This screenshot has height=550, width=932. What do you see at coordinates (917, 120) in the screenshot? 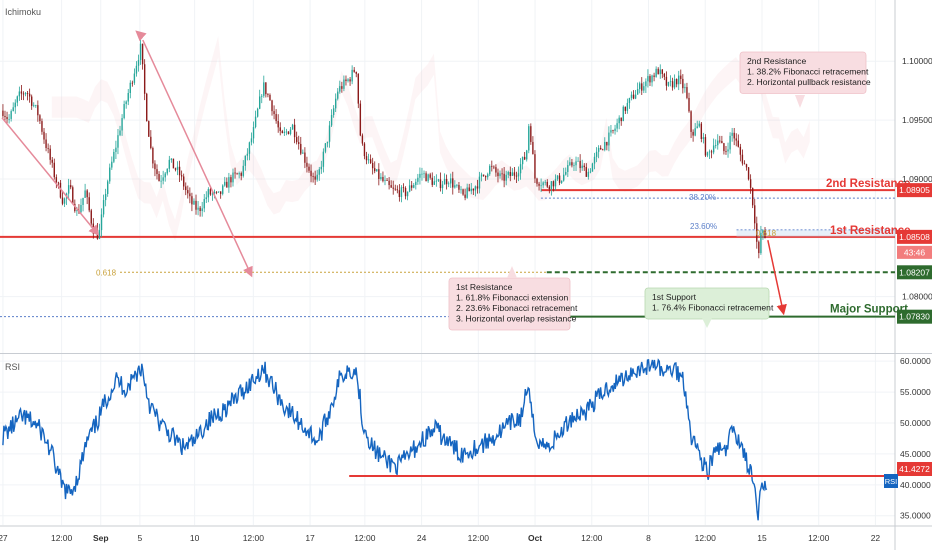
I see `price-tick-label: 1.09500` at bounding box center [917, 120].